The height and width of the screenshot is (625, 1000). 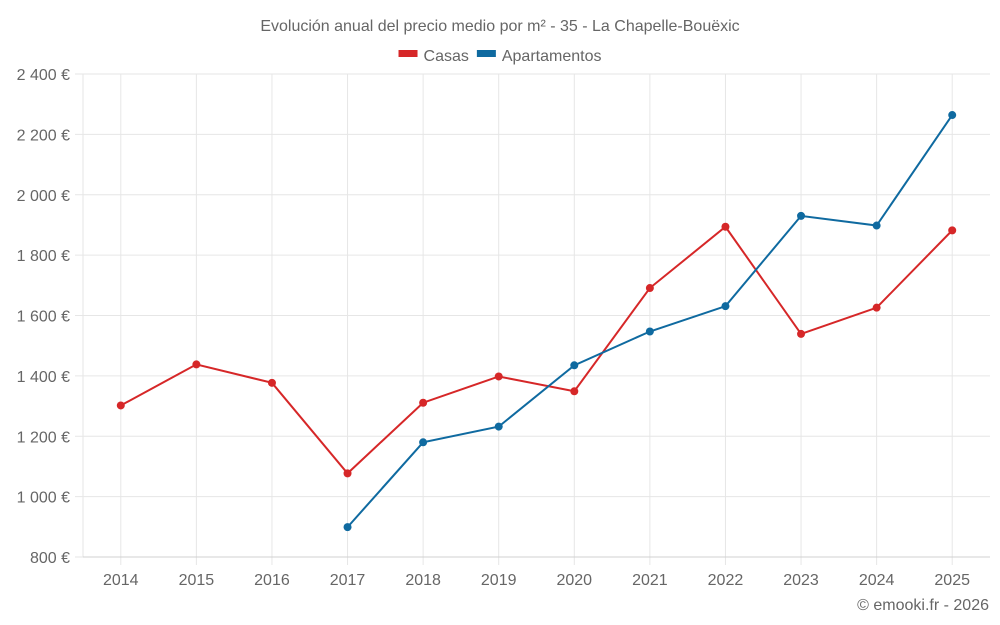 I want to click on y-tick-label: 2 200 €, so click(x=43, y=135).